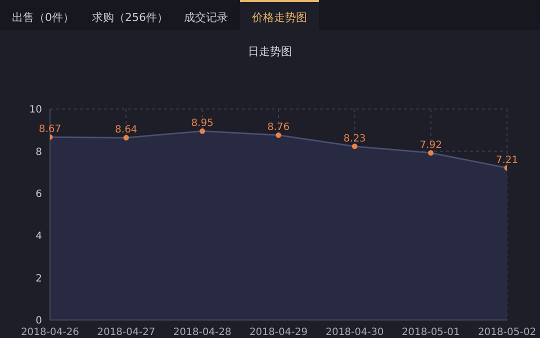 The image size is (540, 338). I want to click on y-tick-label: 6, so click(39, 194).